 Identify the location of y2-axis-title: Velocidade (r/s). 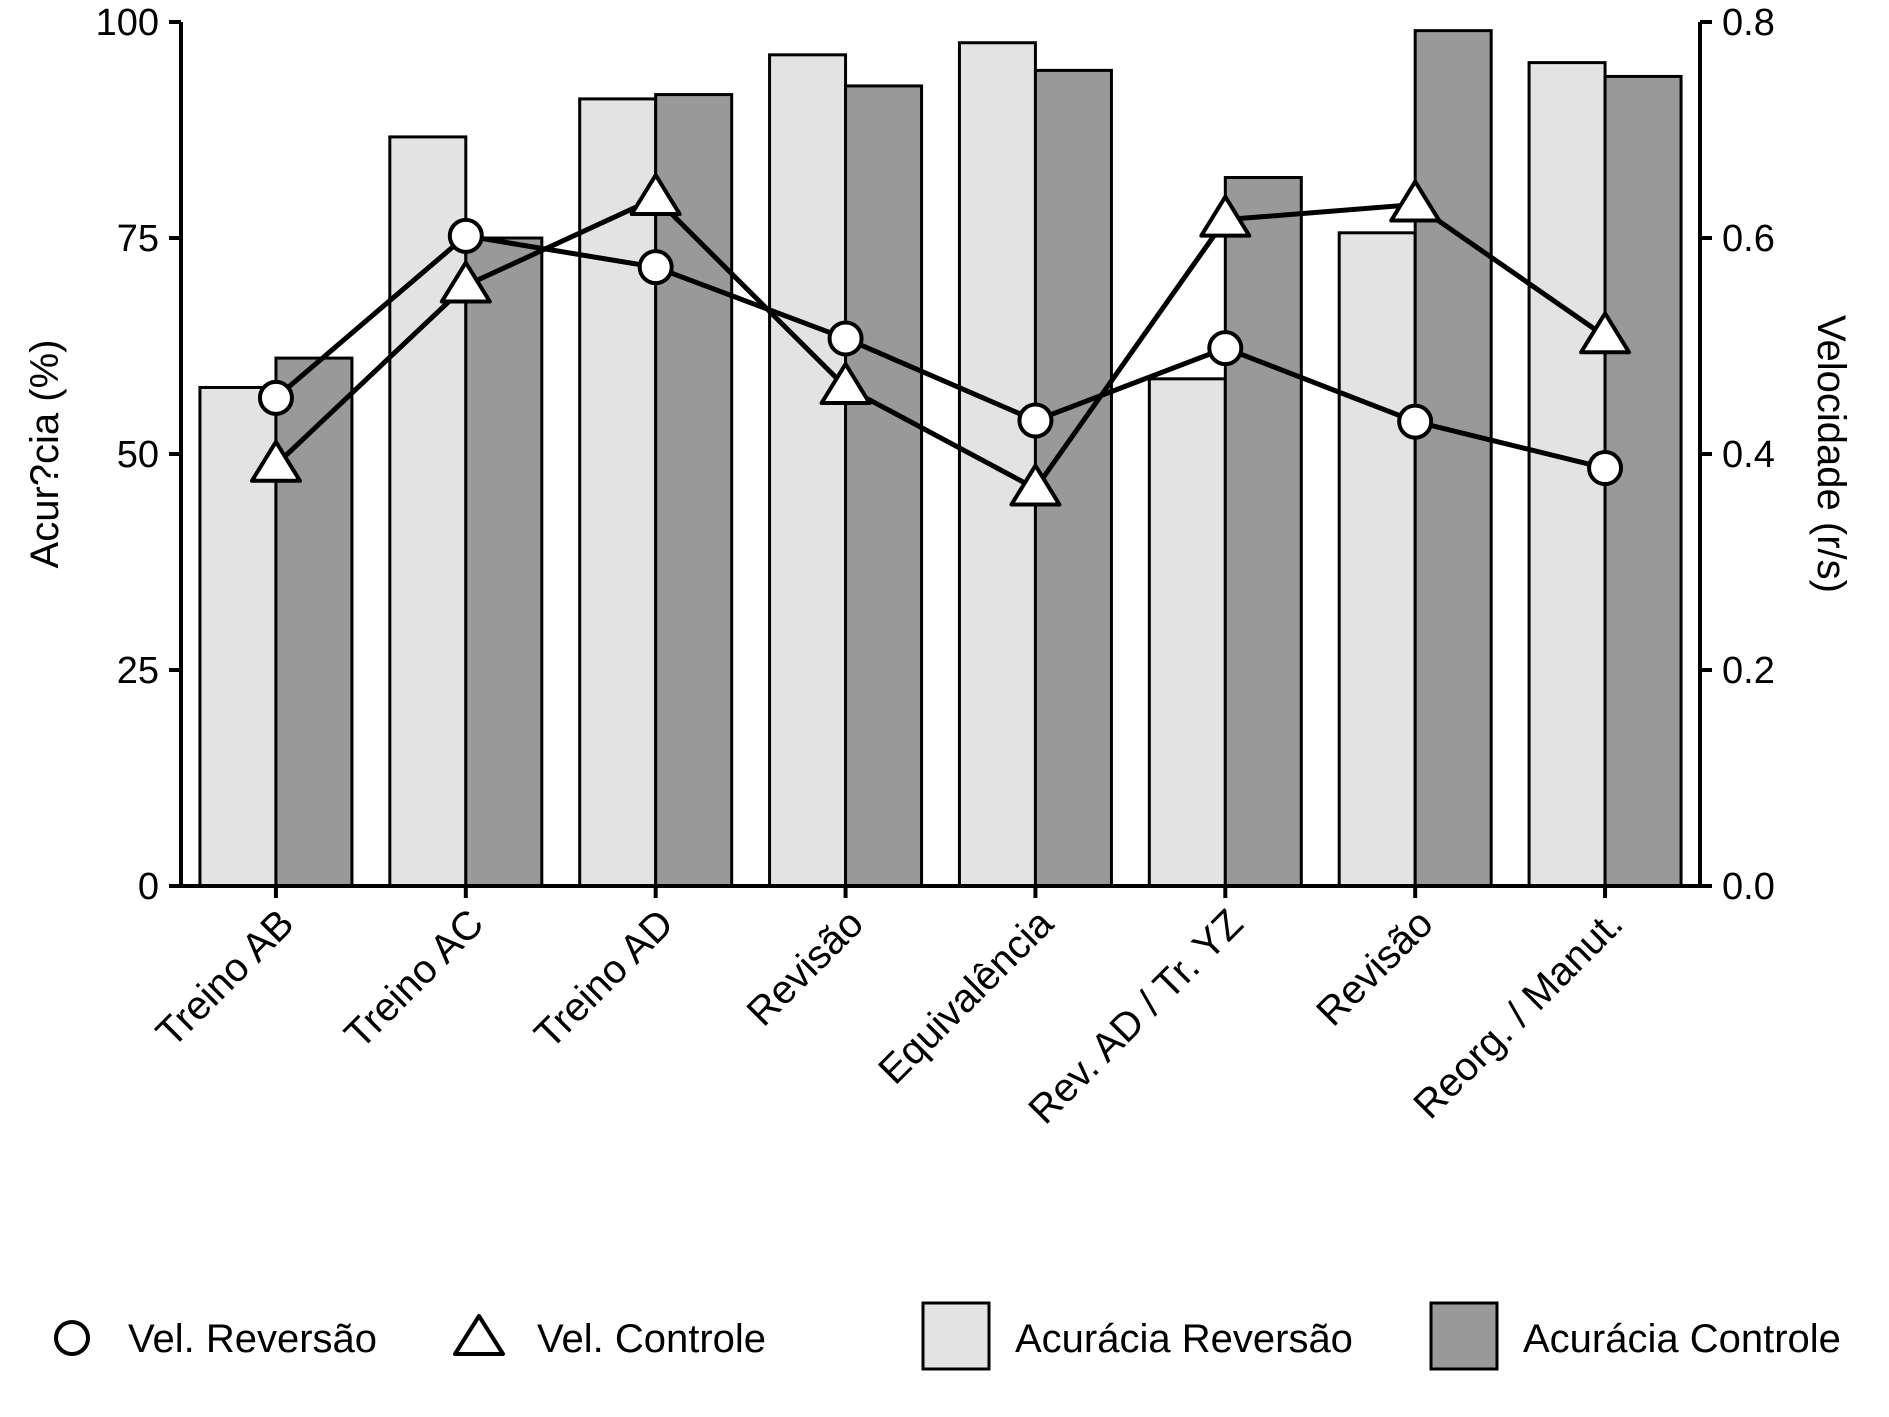
(1831, 454).